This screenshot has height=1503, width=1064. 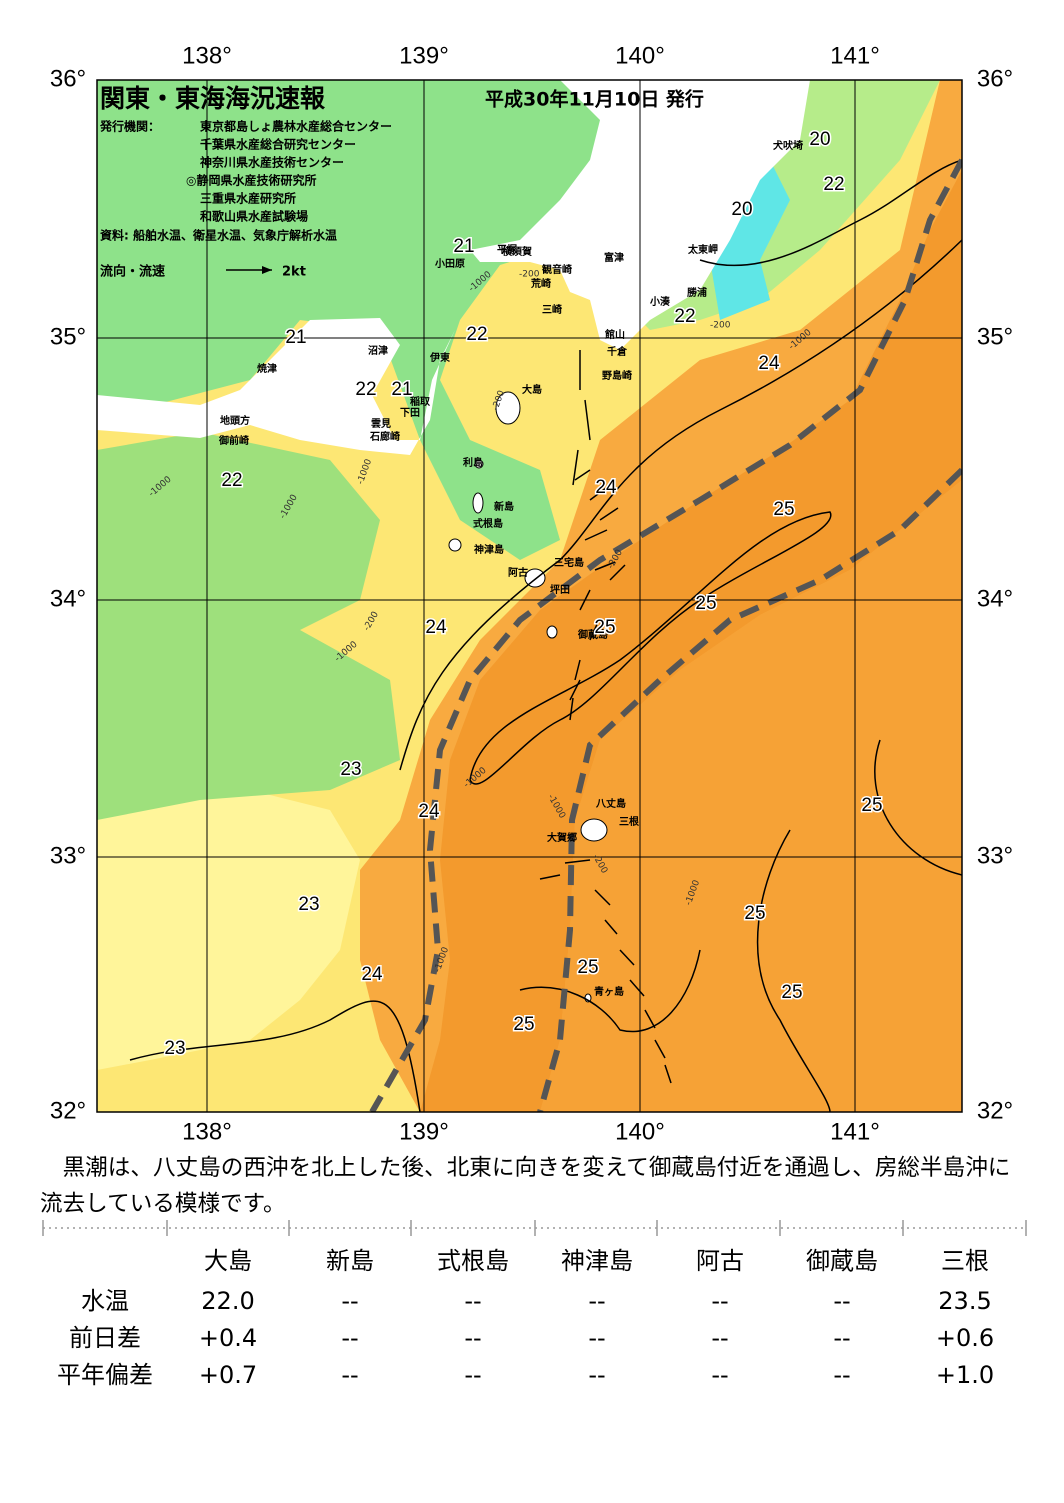 I want to click on latitude-label: 32°, so click(x=68, y=1110).